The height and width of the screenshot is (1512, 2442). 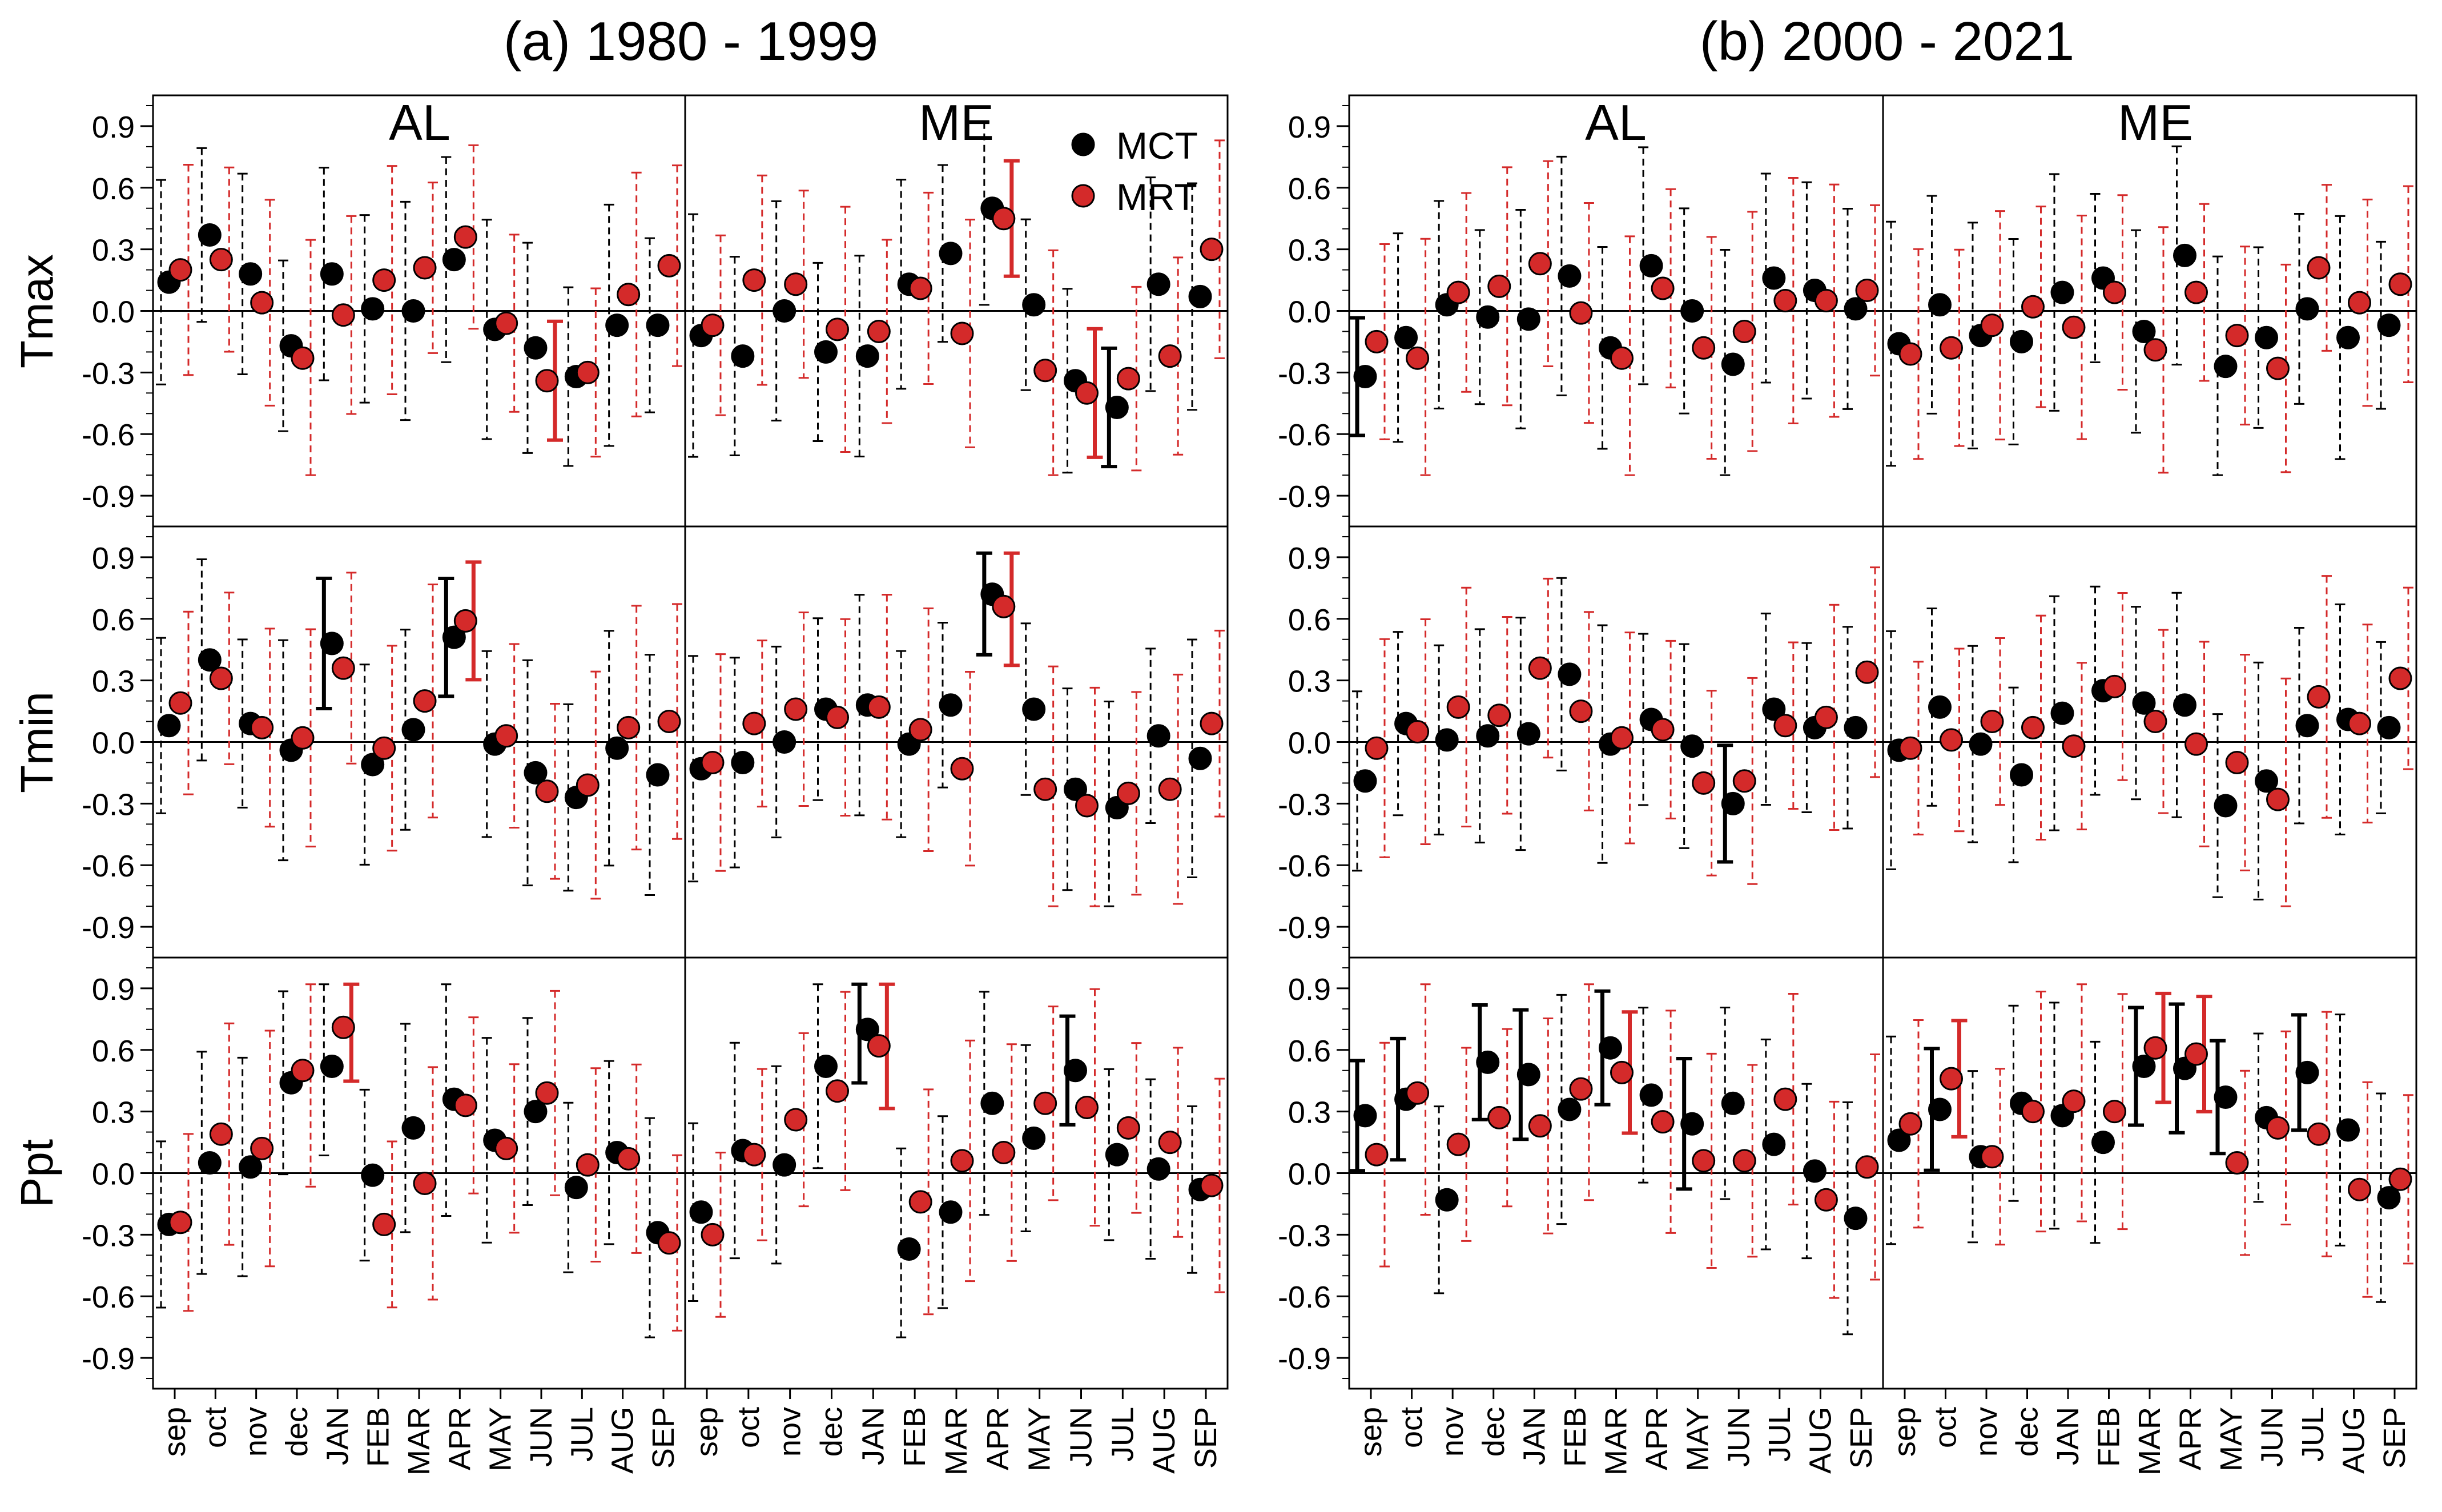 What do you see at coordinates (1309, 743) in the screenshot?
I see `y-tick-label: 0.0` at bounding box center [1309, 743].